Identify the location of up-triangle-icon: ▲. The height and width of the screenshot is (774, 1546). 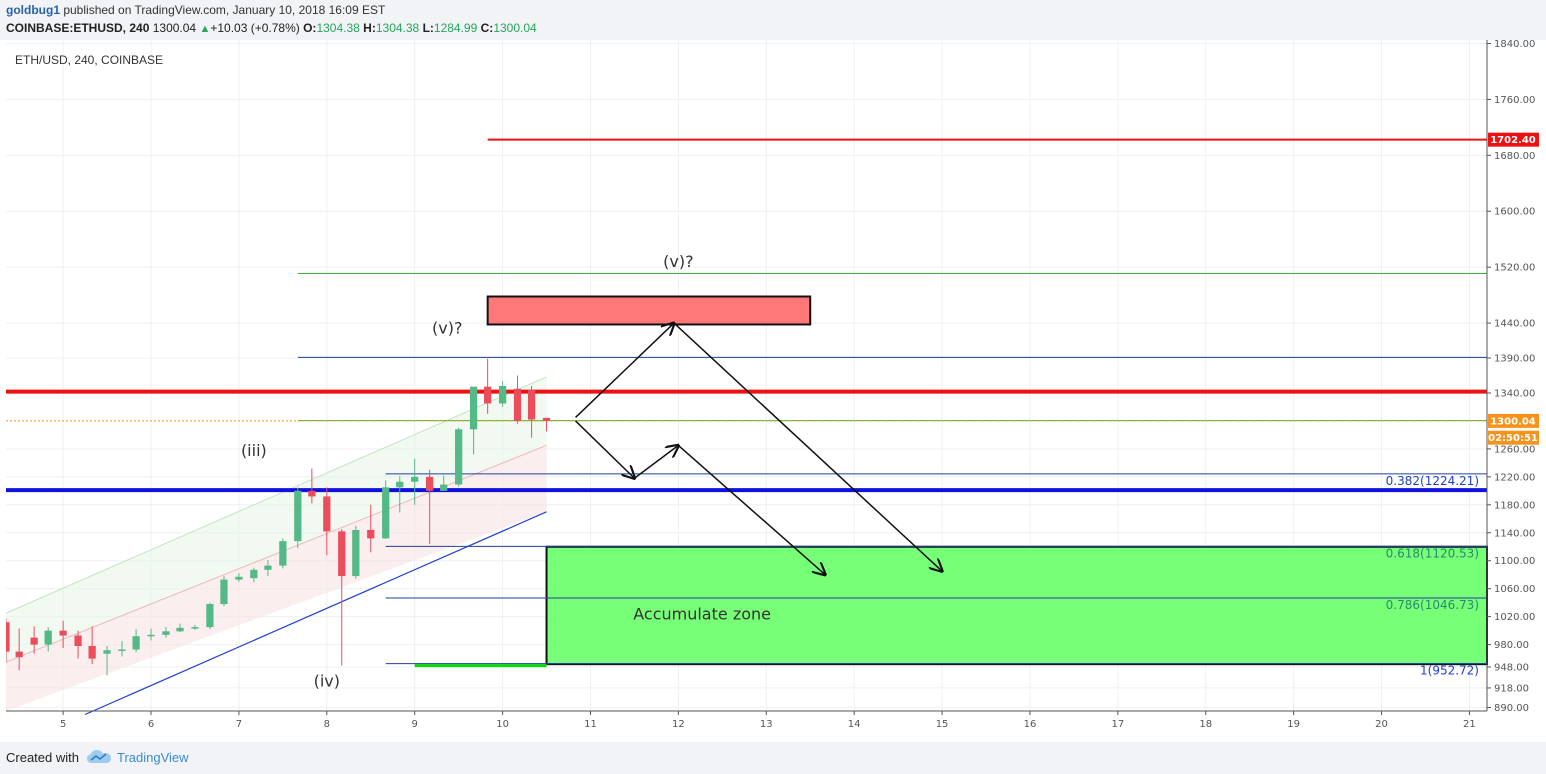
(205, 29).